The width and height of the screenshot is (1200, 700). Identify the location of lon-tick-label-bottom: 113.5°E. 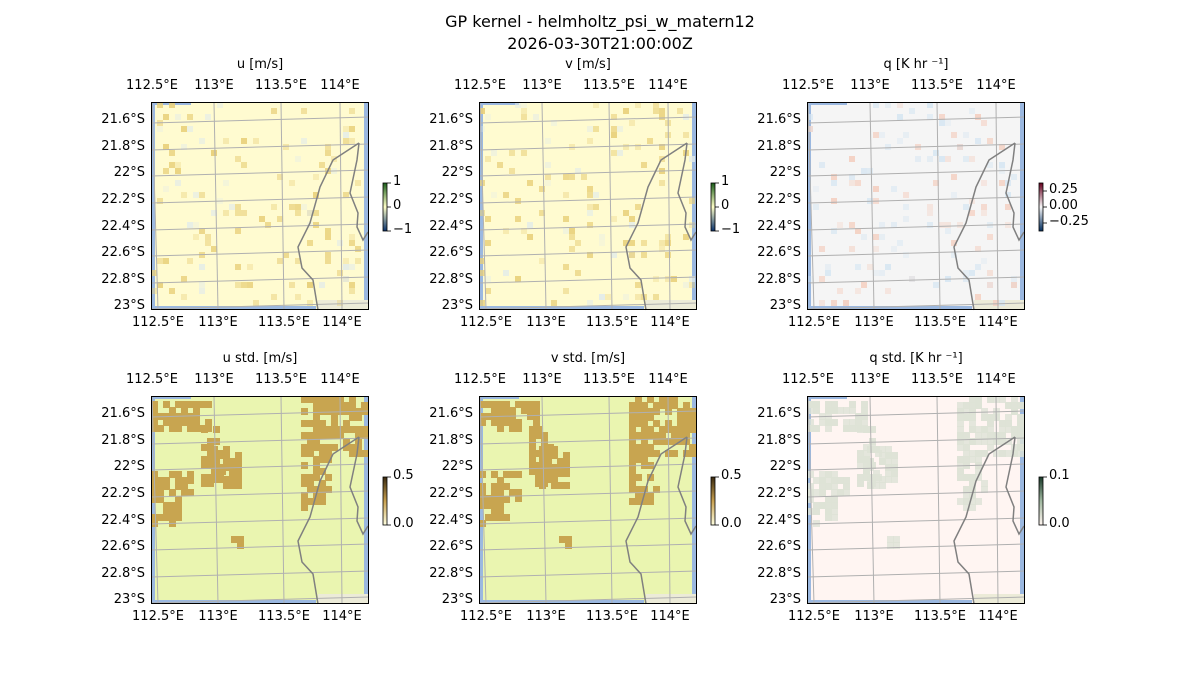
(284, 322).